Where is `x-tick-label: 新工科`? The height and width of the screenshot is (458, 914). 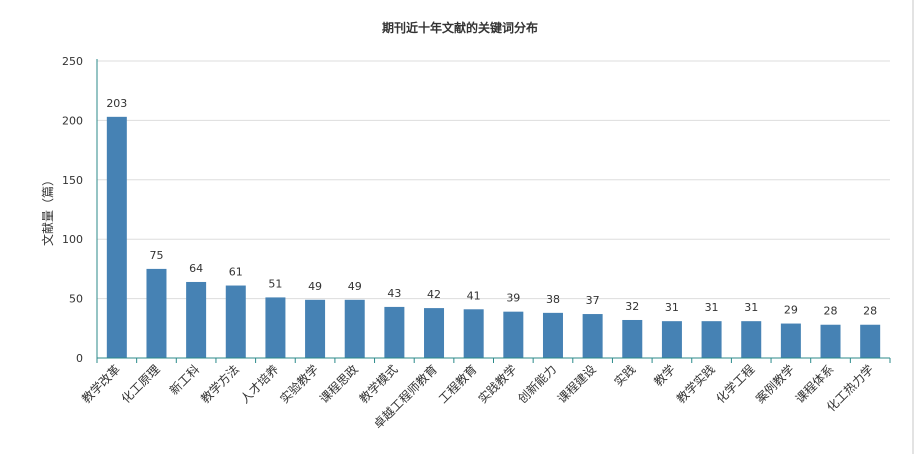
x-tick-label: 新工科 is located at coordinates (184, 380).